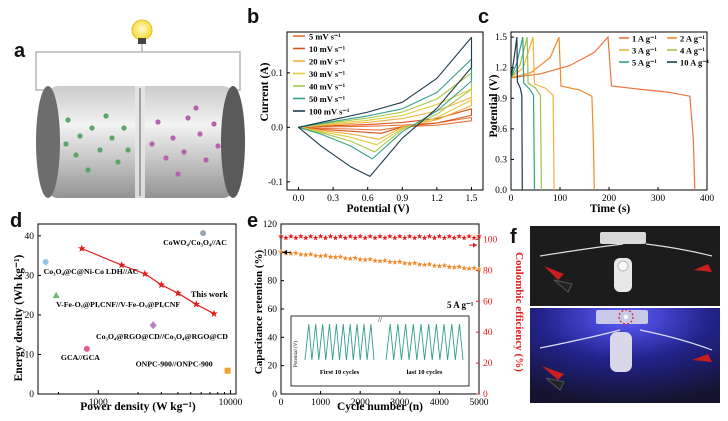 This screenshot has height=421, width=728. Describe the element at coordinates (30, 316) in the screenshot. I see `ragone-y-tick-label: 20` at that location.